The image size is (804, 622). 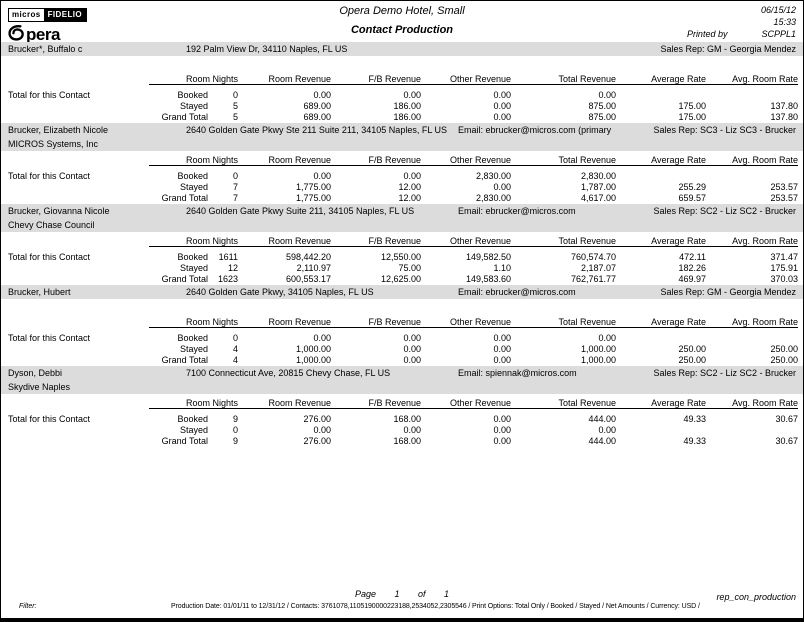 I want to click on print-time: 15:33, so click(x=784, y=22).